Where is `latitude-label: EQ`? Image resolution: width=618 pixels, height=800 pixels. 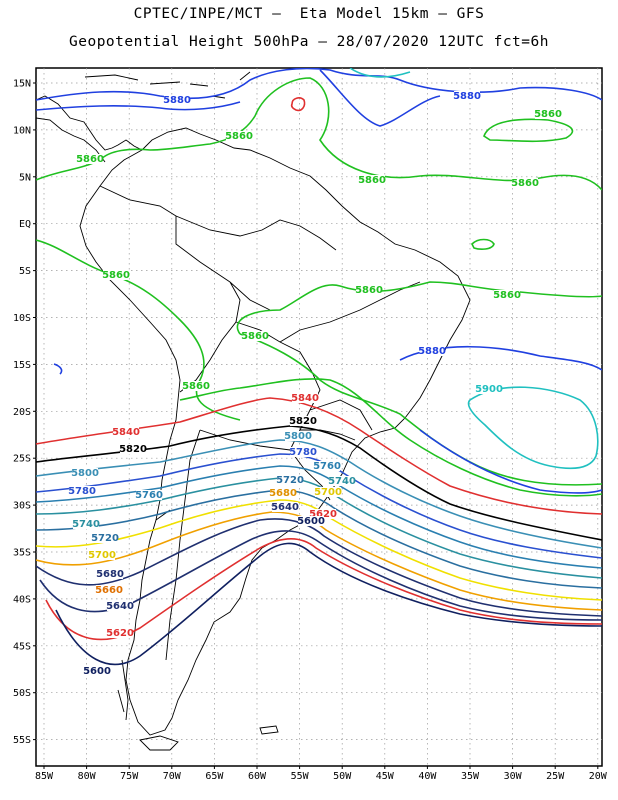
latitude-label: EQ is located at coordinates (25, 224).